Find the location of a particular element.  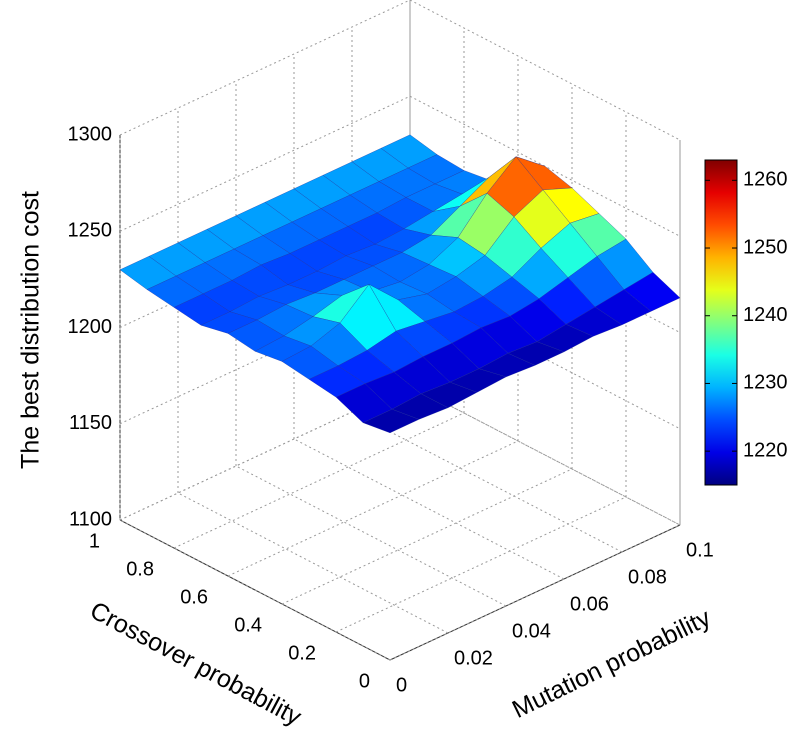

z-tick-label: 1200 is located at coordinates (90, 327).